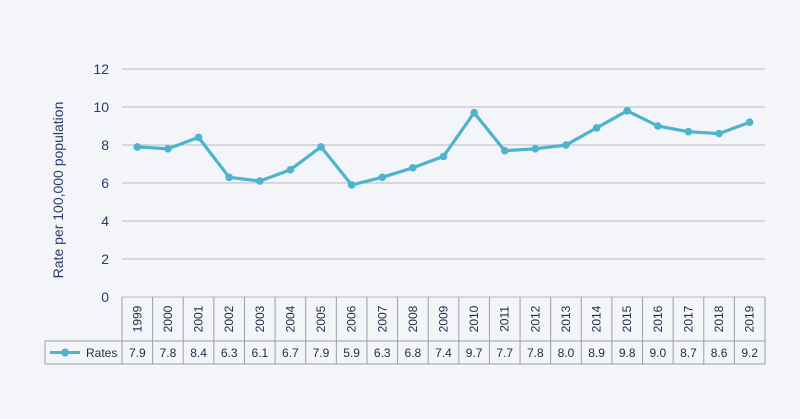  Describe the element at coordinates (443, 353) in the screenshot. I see `data-label: 7.4` at that location.